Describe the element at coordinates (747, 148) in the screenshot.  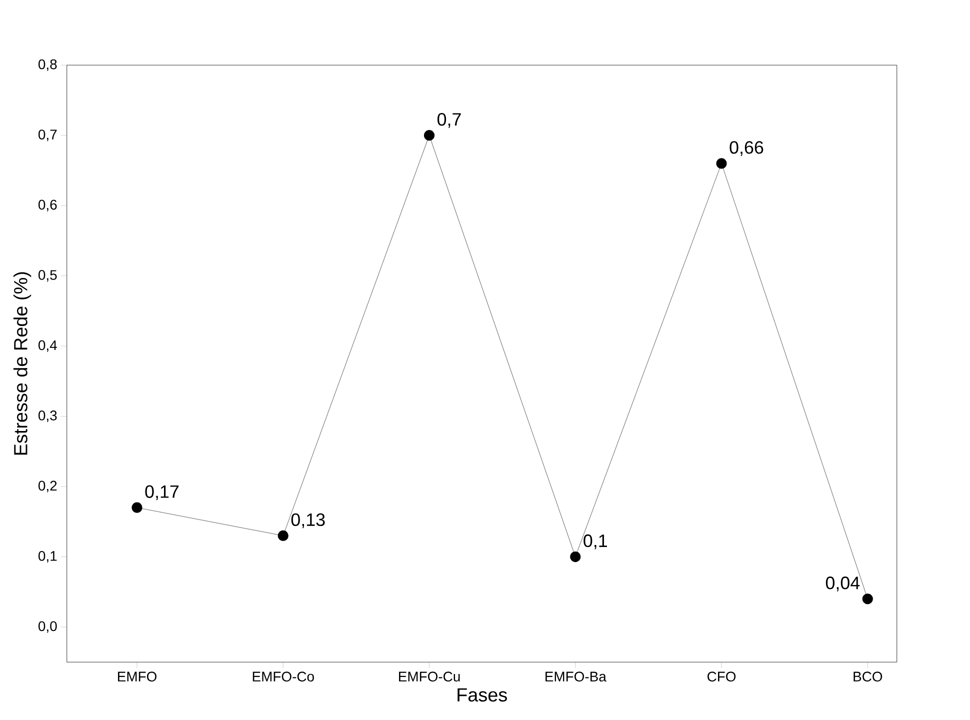
I see `data-label: 0,66` at that location.